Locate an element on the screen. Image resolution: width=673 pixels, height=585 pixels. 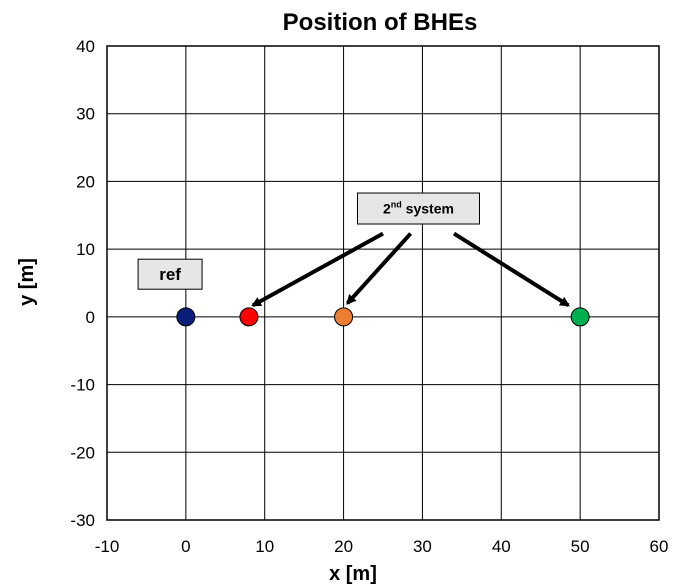
annotations: ref 2nd system is located at coordinates (308, 241).